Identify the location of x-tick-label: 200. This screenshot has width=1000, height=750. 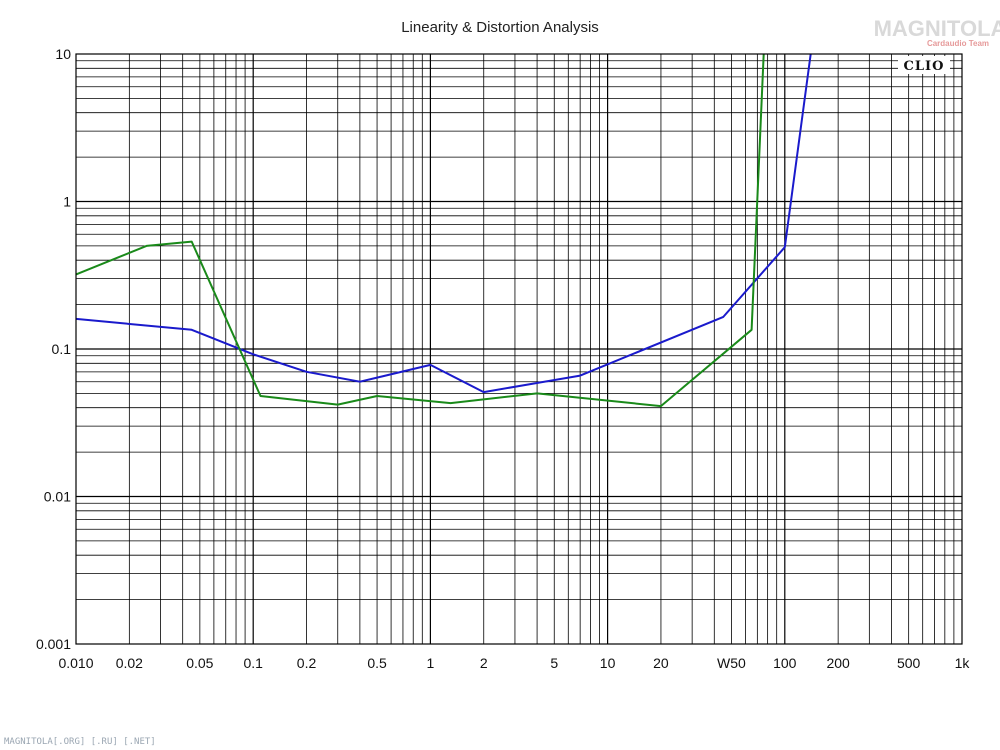
(838, 663).